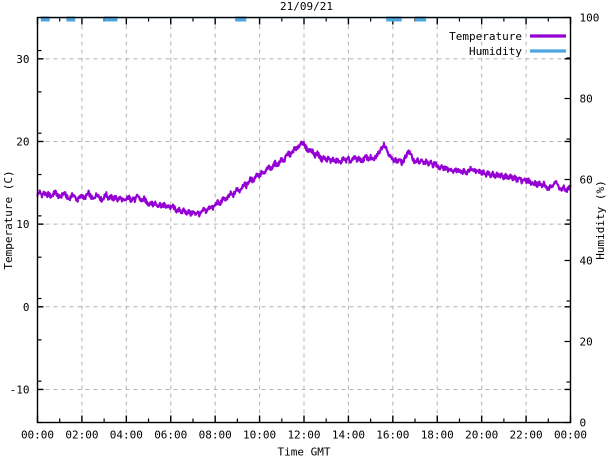 The height and width of the screenshot is (459, 613). What do you see at coordinates (583, 423) in the screenshot?
I see `right-tick-label: 0` at bounding box center [583, 423].